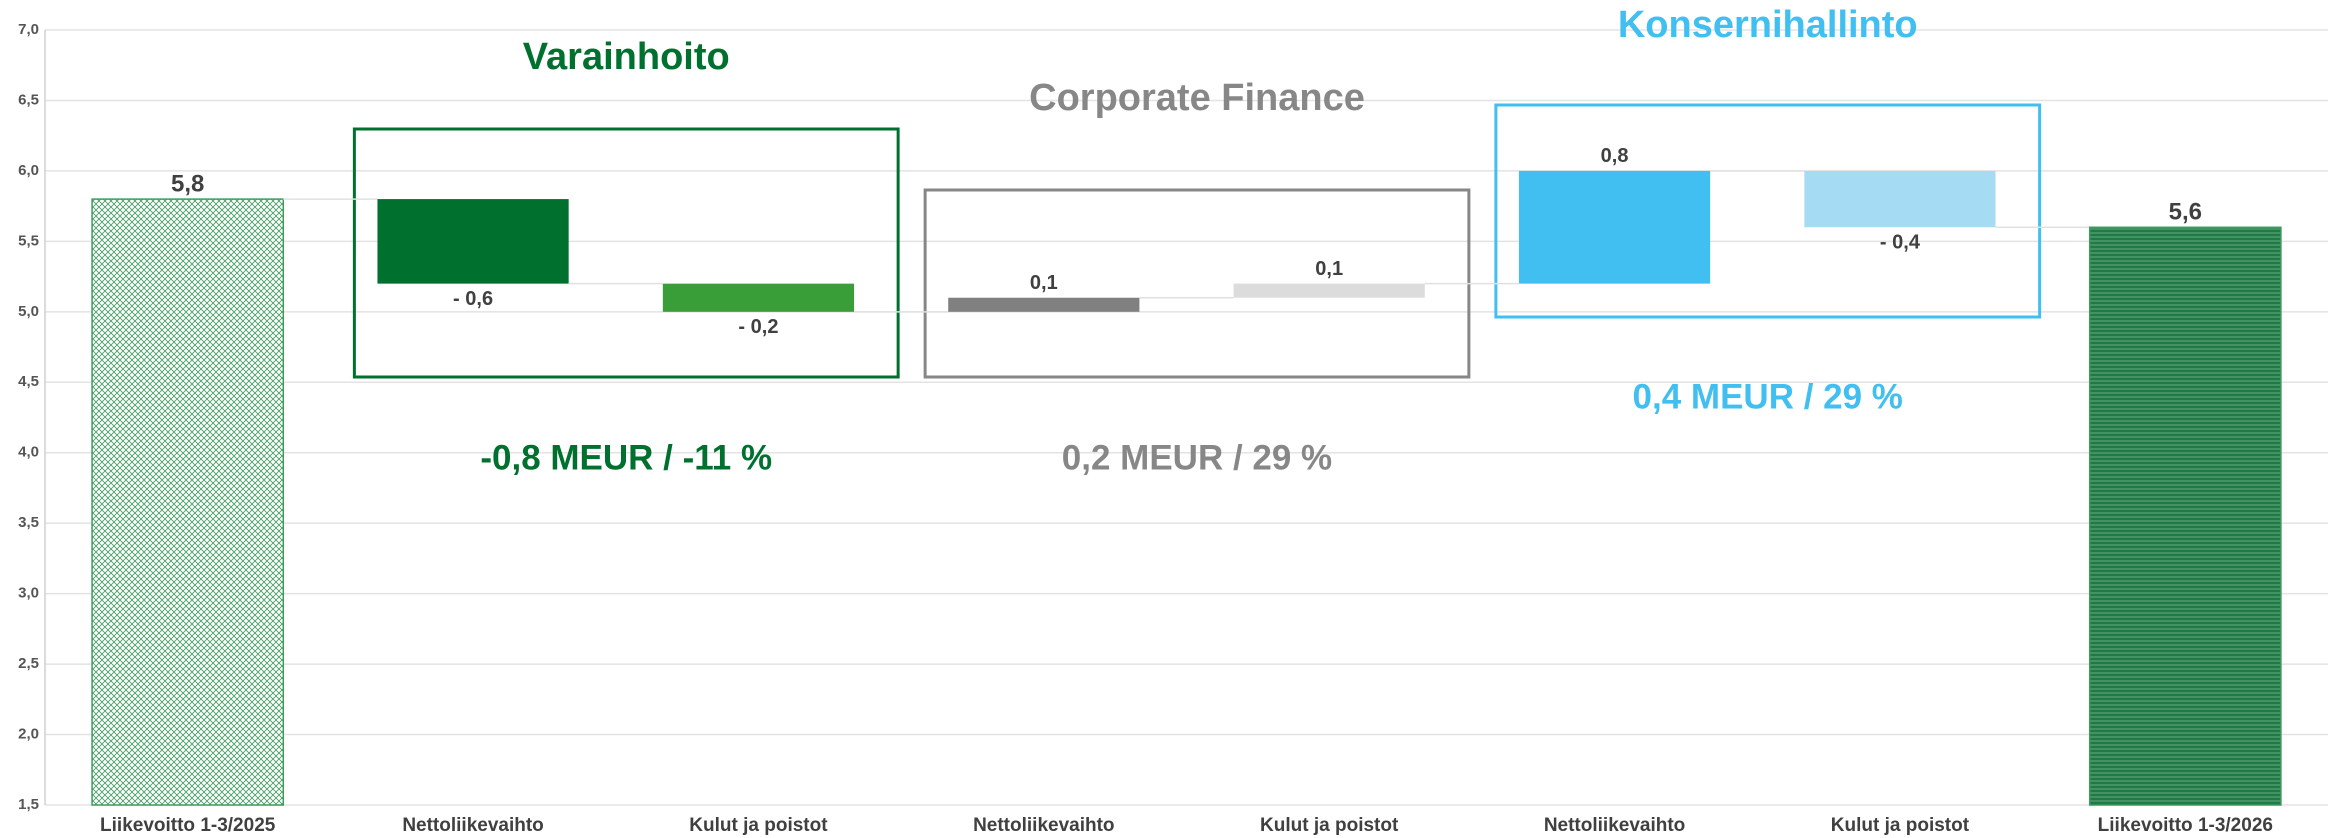 The width and height of the screenshot is (2333, 838). What do you see at coordinates (2185, 825) in the screenshot?
I see `x-tick-label: Liikevoitto 1-3/2026` at bounding box center [2185, 825].